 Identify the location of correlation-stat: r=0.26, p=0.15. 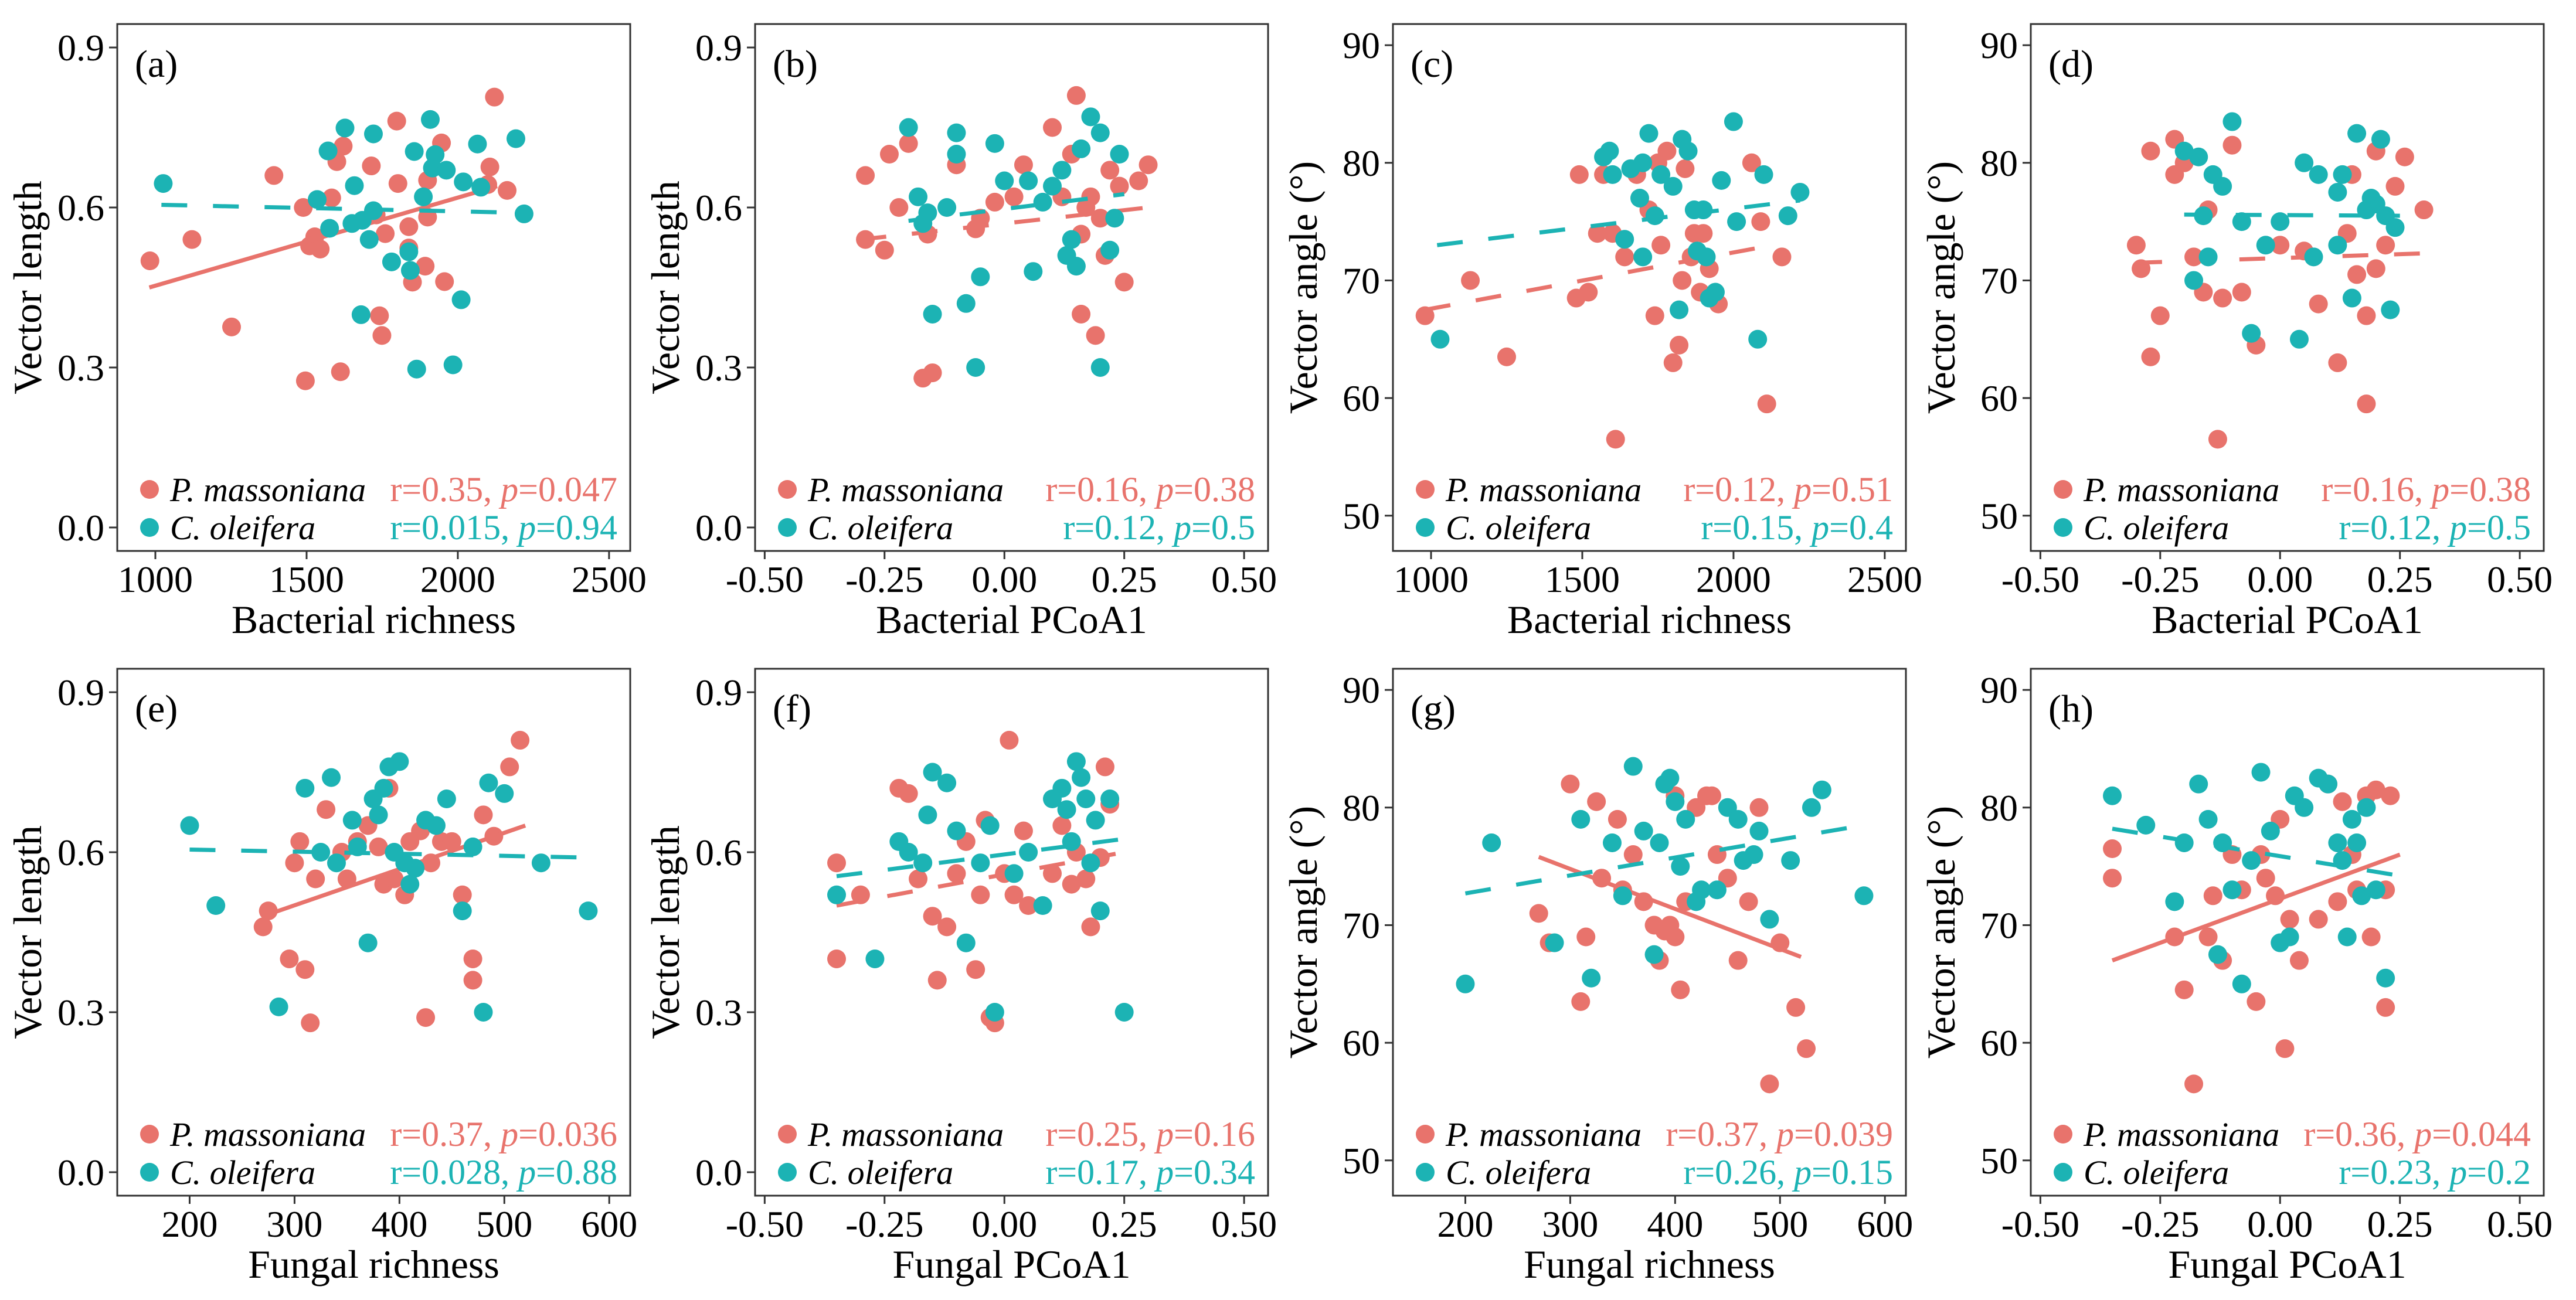
(1788, 1172).